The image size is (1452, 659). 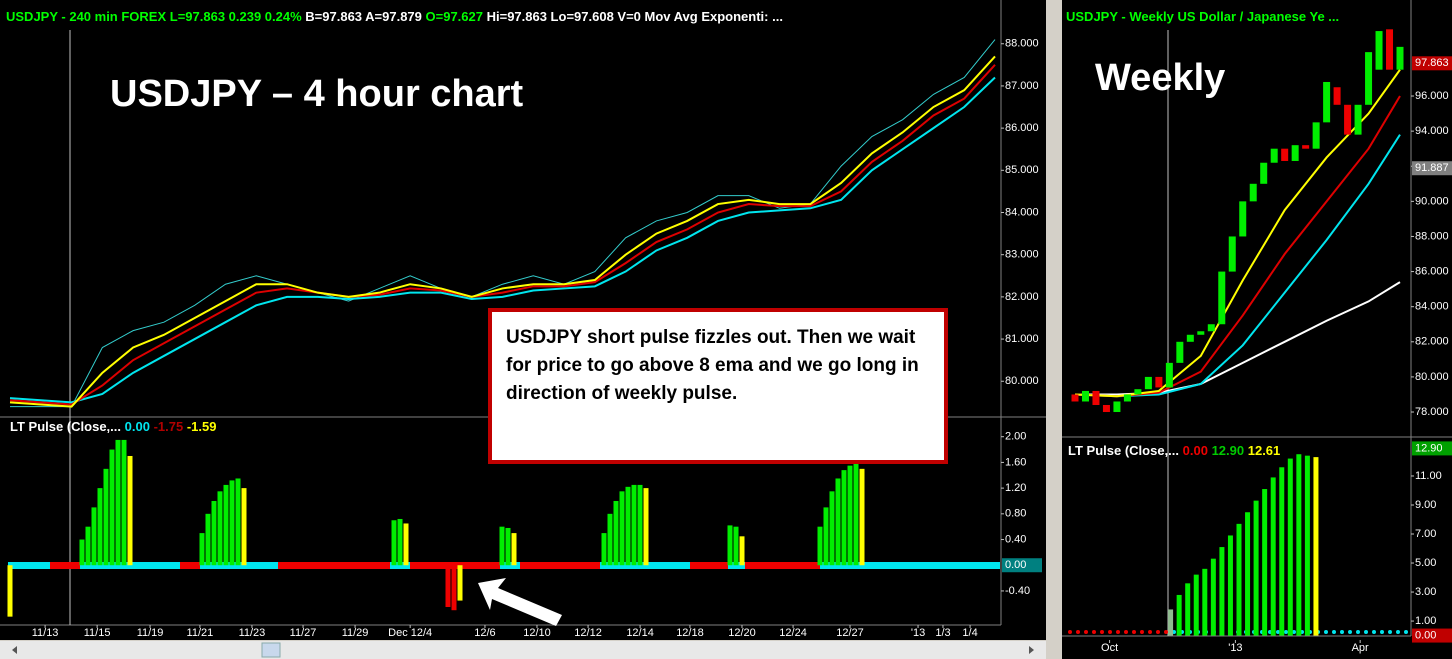 I want to click on legend: LT Pulse (Close,... 0.00 12.90 12.61, so click(x=1174, y=450).